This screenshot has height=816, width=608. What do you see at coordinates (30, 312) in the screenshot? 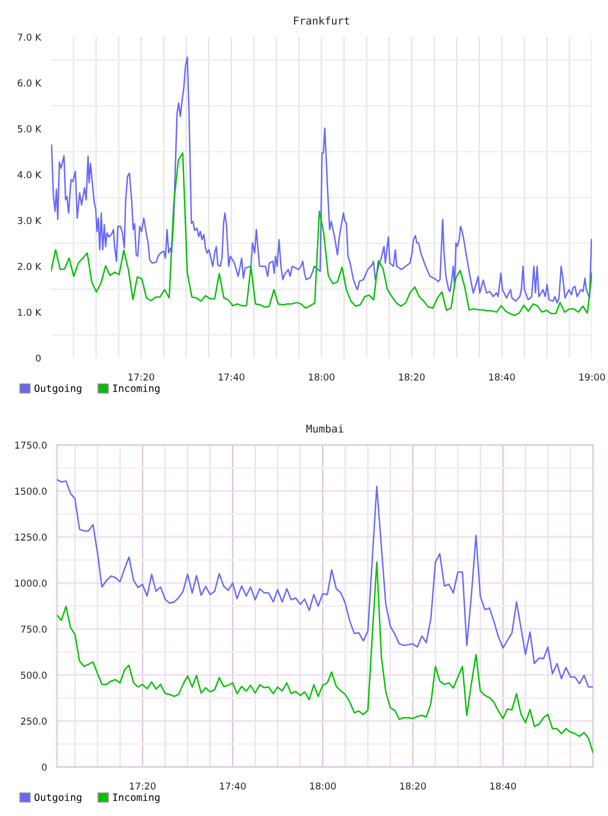
I see `y-tick-label: 1.0 K` at bounding box center [30, 312].